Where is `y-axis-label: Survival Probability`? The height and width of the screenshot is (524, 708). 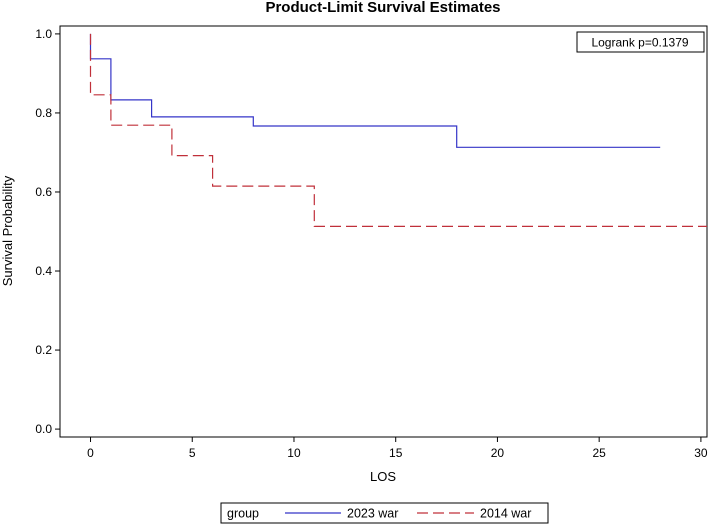
y-axis-label: Survival Probability is located at coordinates (7, 230).